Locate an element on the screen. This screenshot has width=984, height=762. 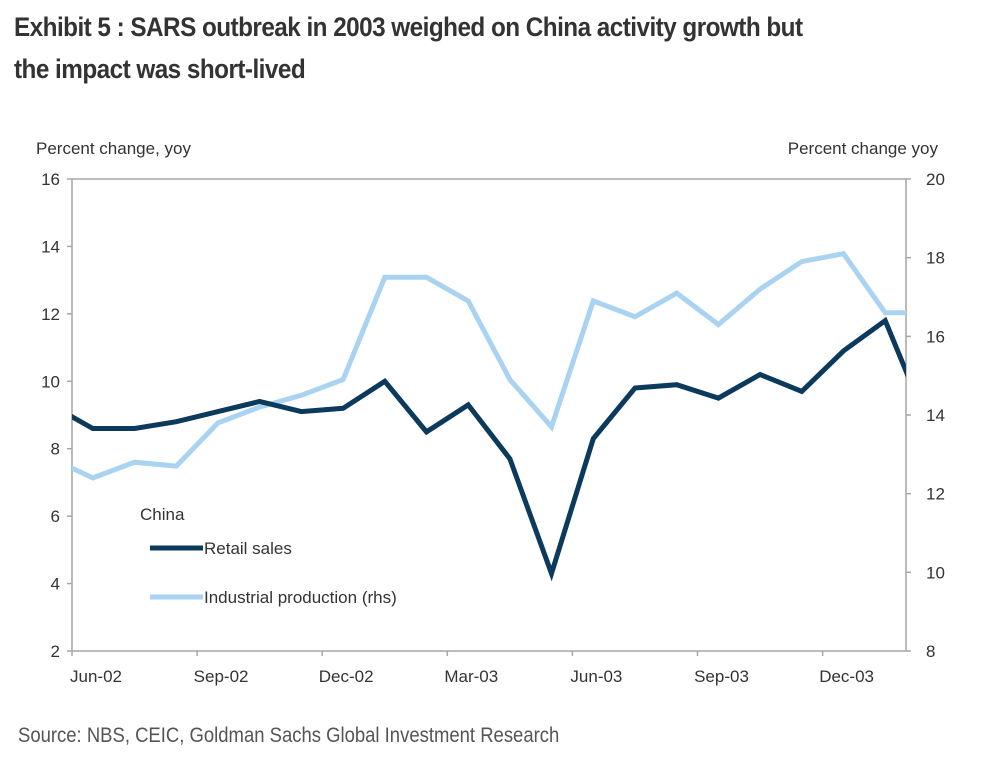
right-tick-label: 18 is located at coordinates (935, 258).